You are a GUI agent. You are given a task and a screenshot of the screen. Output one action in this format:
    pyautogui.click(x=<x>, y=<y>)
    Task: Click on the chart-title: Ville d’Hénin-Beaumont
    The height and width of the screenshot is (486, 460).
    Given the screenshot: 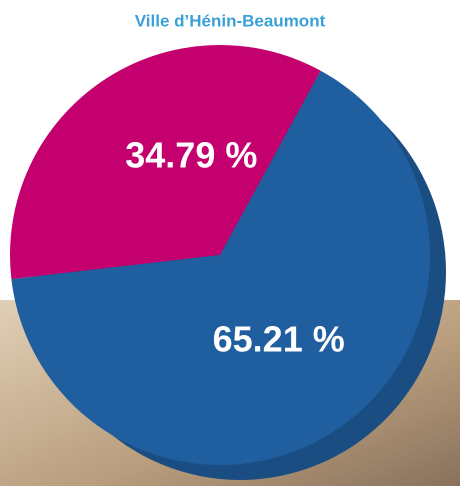 What is the action you would take?
    pyautogui.click(x=230, y=20)
    